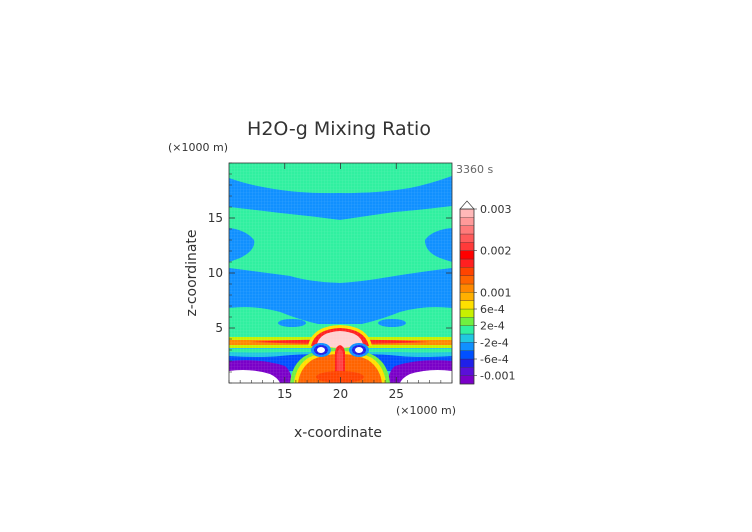 Image resolution: width=752 pixels, height=532 pixels. What do you see at coordinates (497, 376) in the screenshot?
I see `colorbar-label: -0.001` at bounding box center [497, 376].